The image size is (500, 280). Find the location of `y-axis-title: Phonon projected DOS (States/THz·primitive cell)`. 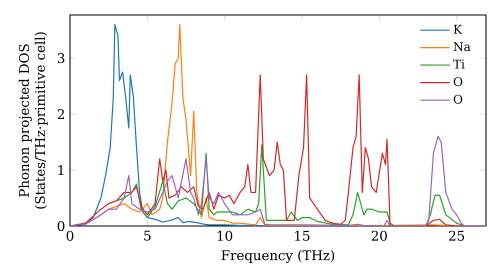

y-axis-title: Phonon projected DOS (States/THz·primitive cell) is located at coordinates (33, 120).